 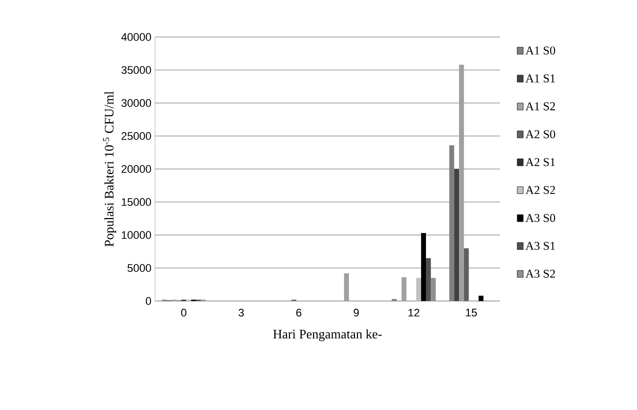 What do you see at coordinates (540, 78) in the screenshot?
I see `legend-label: A1 S1` at bounding box center [540, 78].